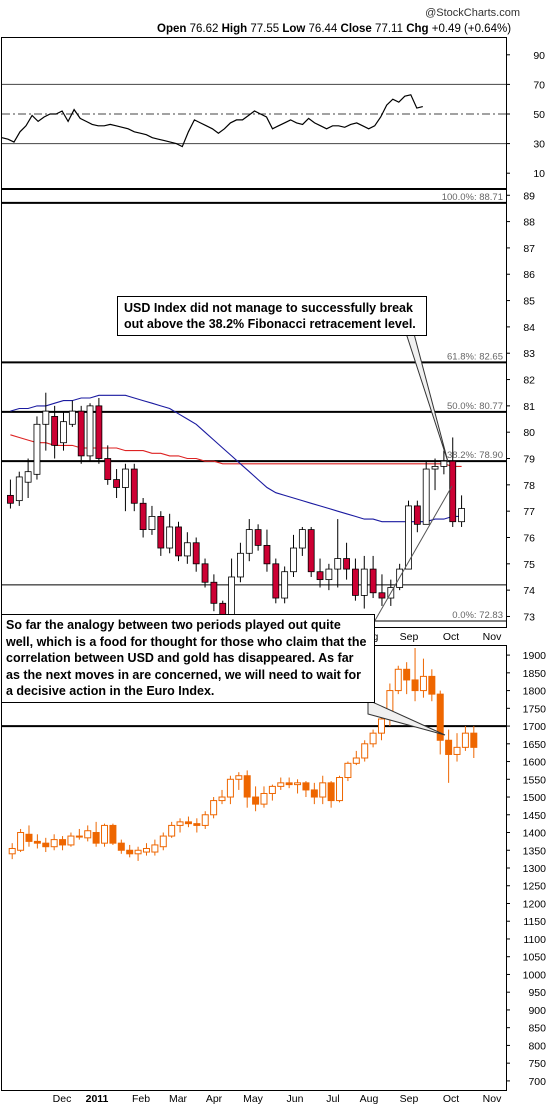  What do you see at coordinates (475, 356) in the screenshot?
I see `fib-label: 61.8%: 82.65` at bounding box center [475, 356].